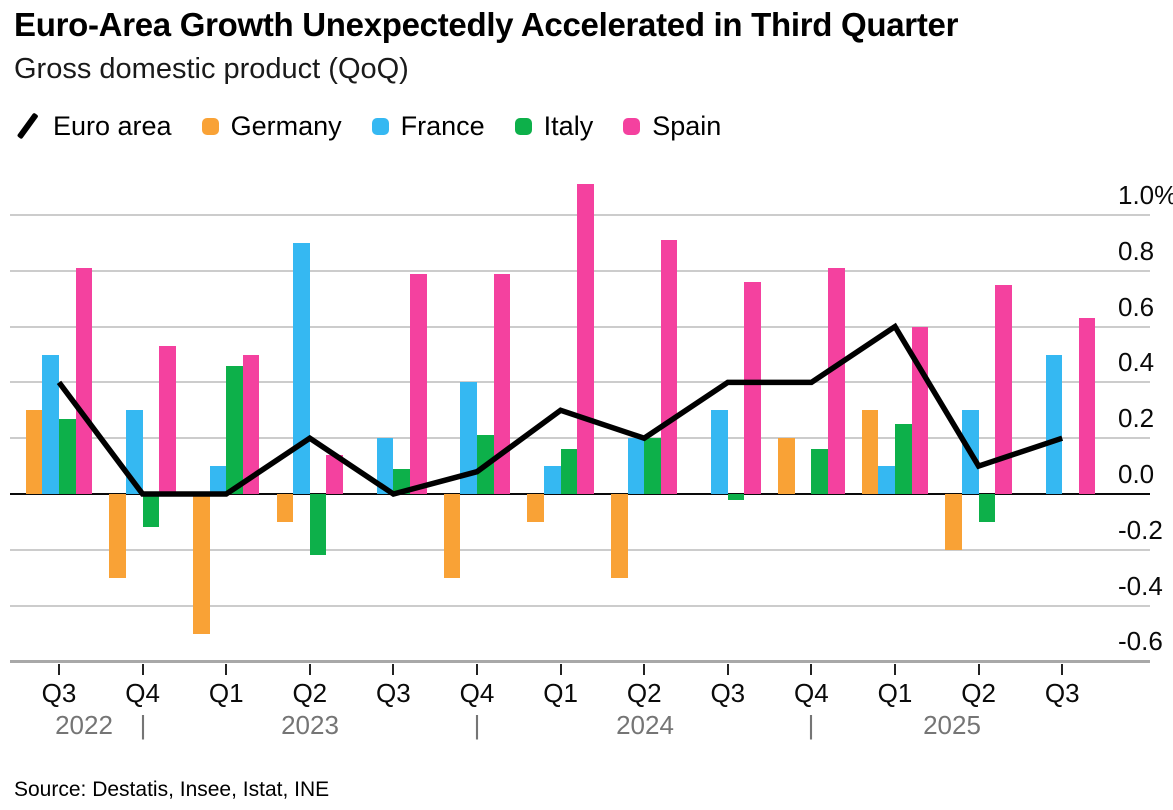 This screenshot has height=810, width=1173. I want to click on bar-france-q4-2023, so click(468, 438).